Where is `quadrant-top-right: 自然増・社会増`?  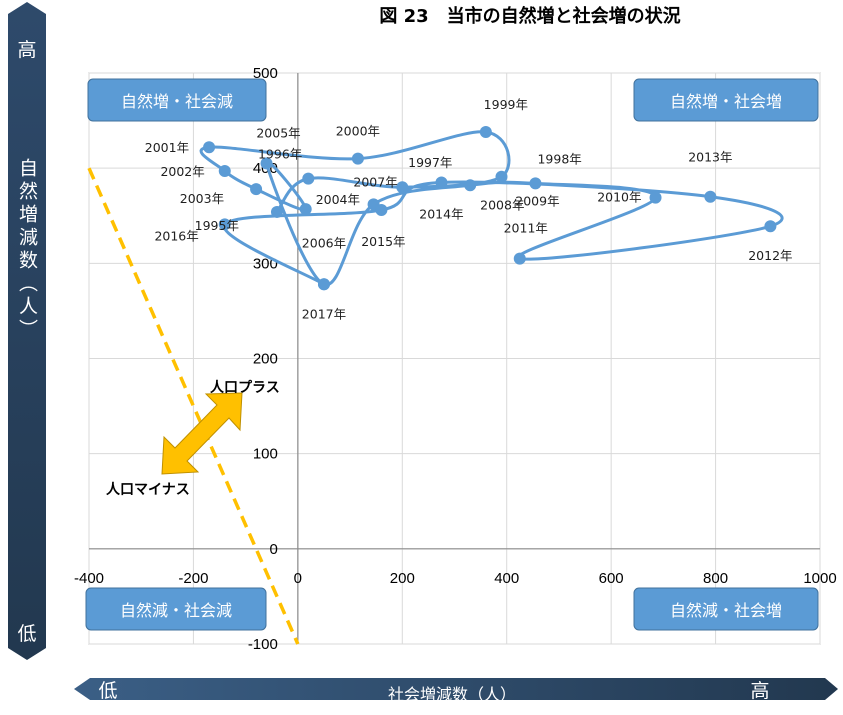 quadrant-top-right: 自然増・社会増 is located at coordinates (726, 100).